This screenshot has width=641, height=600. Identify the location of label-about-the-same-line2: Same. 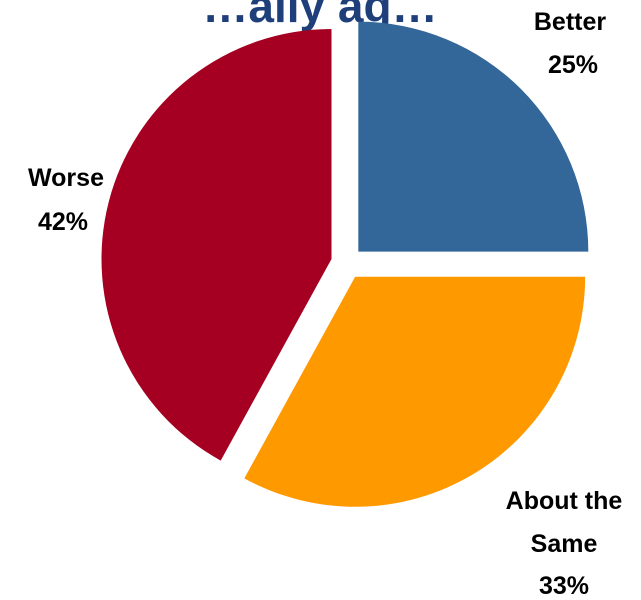
(564, 544).